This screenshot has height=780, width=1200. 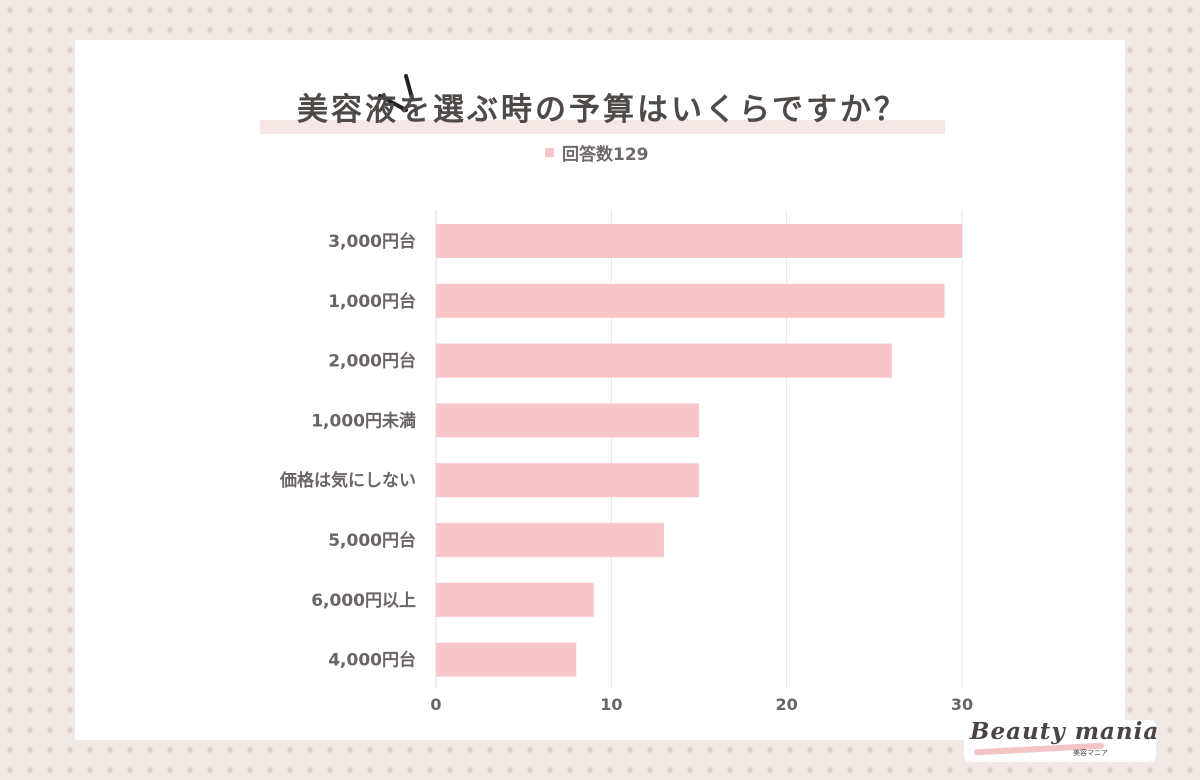 What do you see at coordinates (549, 152) in the screenshot?
I see `legend-swatch` at bounding box center [549, 152].